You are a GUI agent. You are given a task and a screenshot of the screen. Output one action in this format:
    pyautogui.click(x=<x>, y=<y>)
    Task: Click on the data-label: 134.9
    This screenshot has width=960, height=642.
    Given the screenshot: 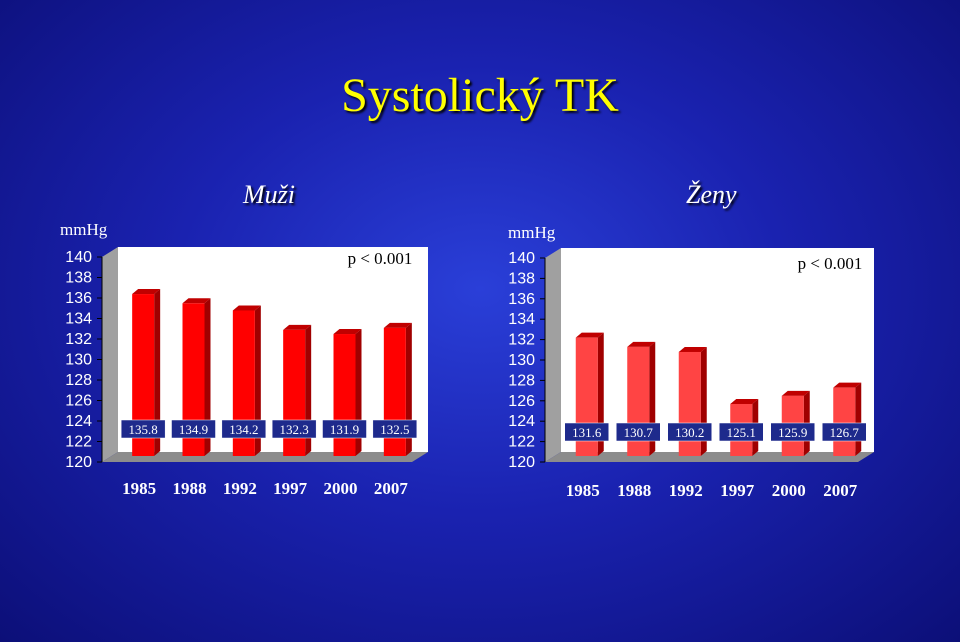 What is the action you would take?
    pyautogui.click(x=193, y=429)
    